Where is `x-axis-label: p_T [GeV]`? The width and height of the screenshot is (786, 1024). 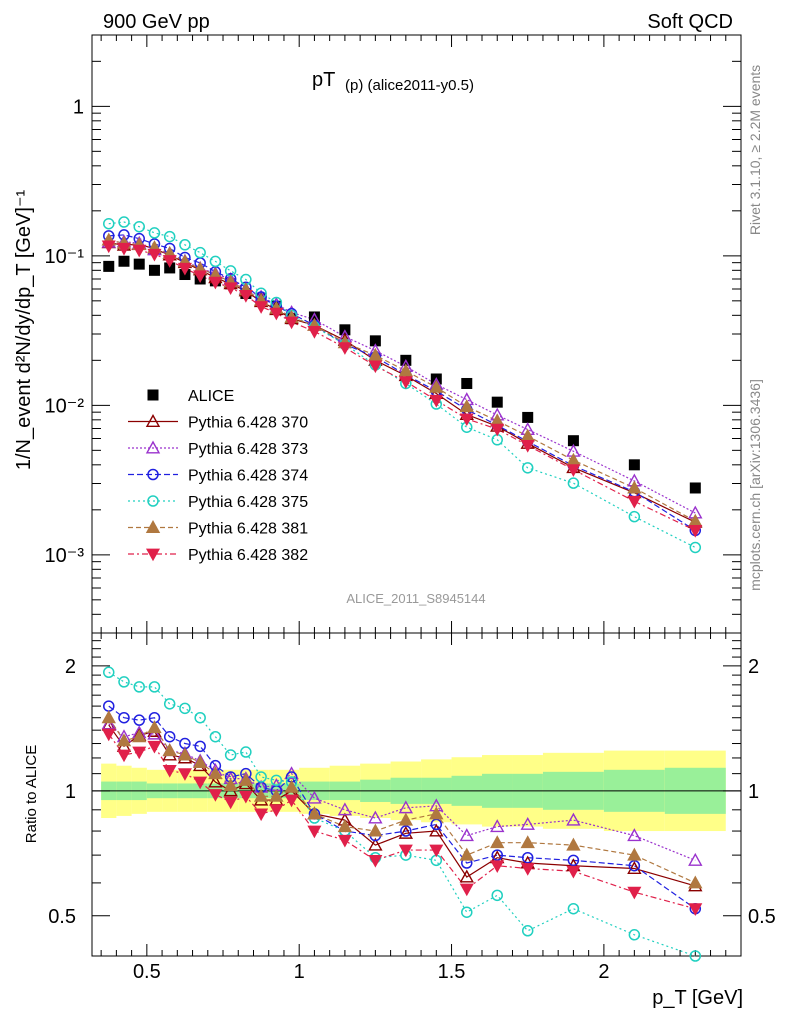 x-axis-label: p_T [GeV] is located at coordinates (697, 998).